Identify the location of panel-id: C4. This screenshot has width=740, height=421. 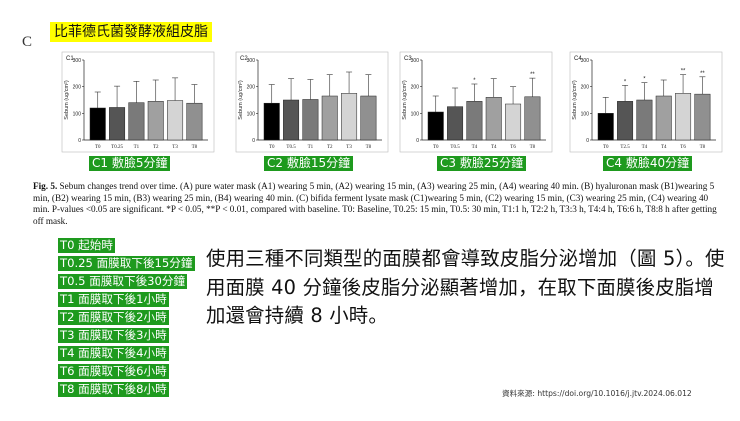
(578, 59).